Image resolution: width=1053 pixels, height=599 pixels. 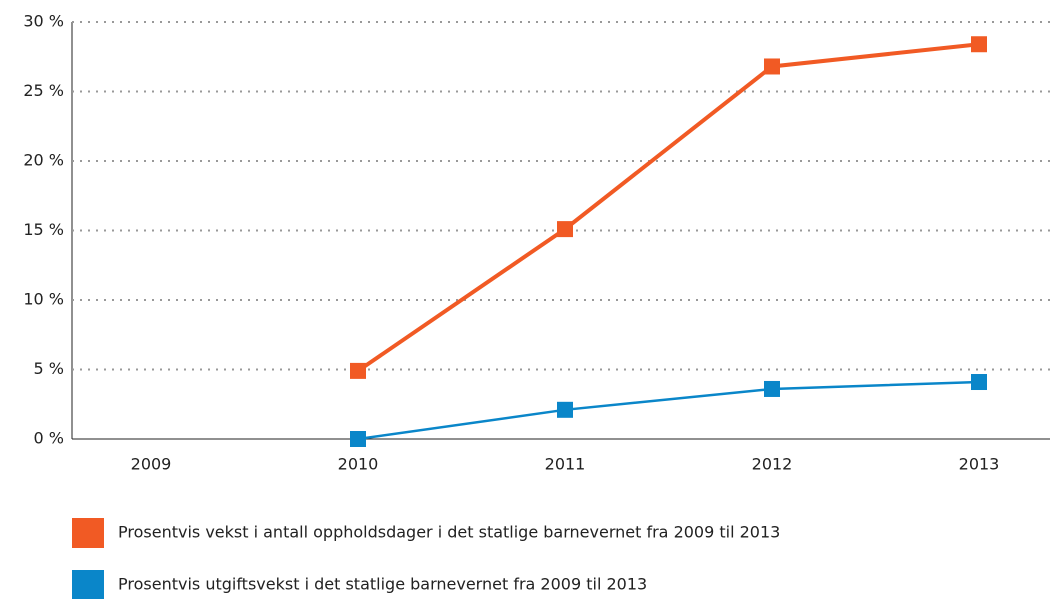 What do you see at coordinates (668, 410) in the screenshot?
I see `series-line` at bounding box center [668, 410].